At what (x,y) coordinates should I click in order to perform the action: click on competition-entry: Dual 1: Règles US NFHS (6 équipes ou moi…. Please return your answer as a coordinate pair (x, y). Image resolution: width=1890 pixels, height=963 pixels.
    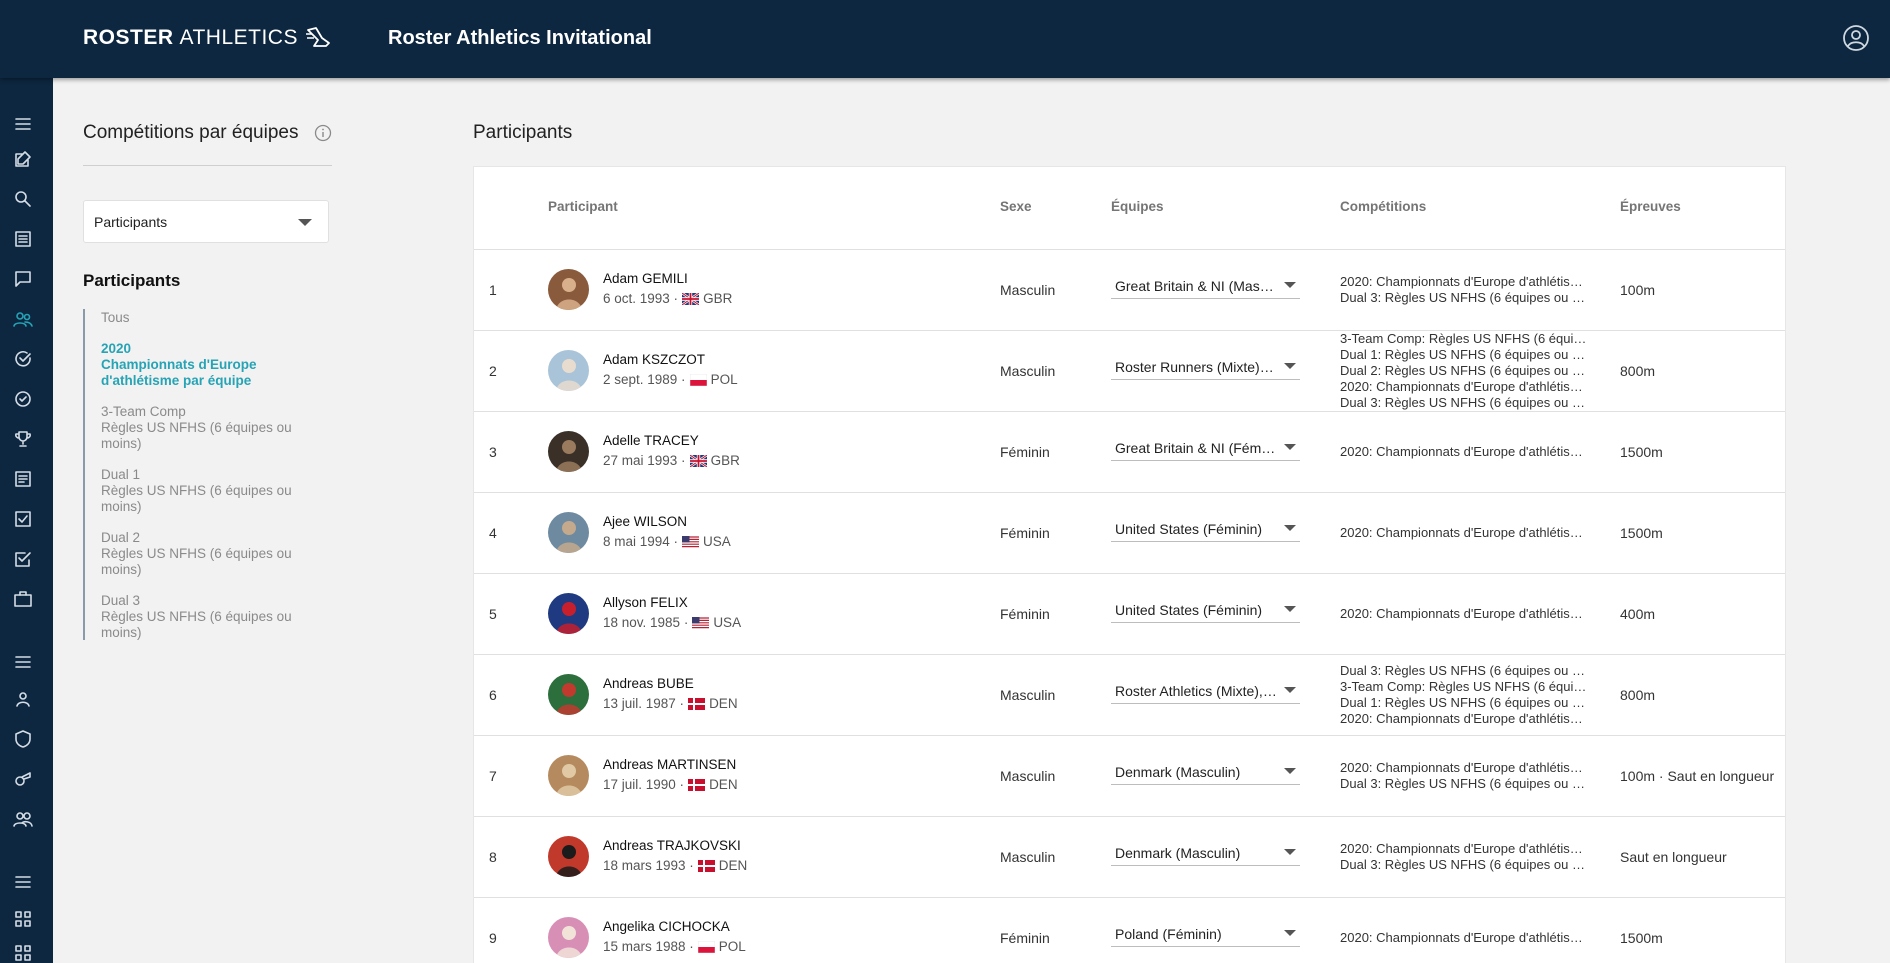
    Looking at the image, I should click on (1465, 702).